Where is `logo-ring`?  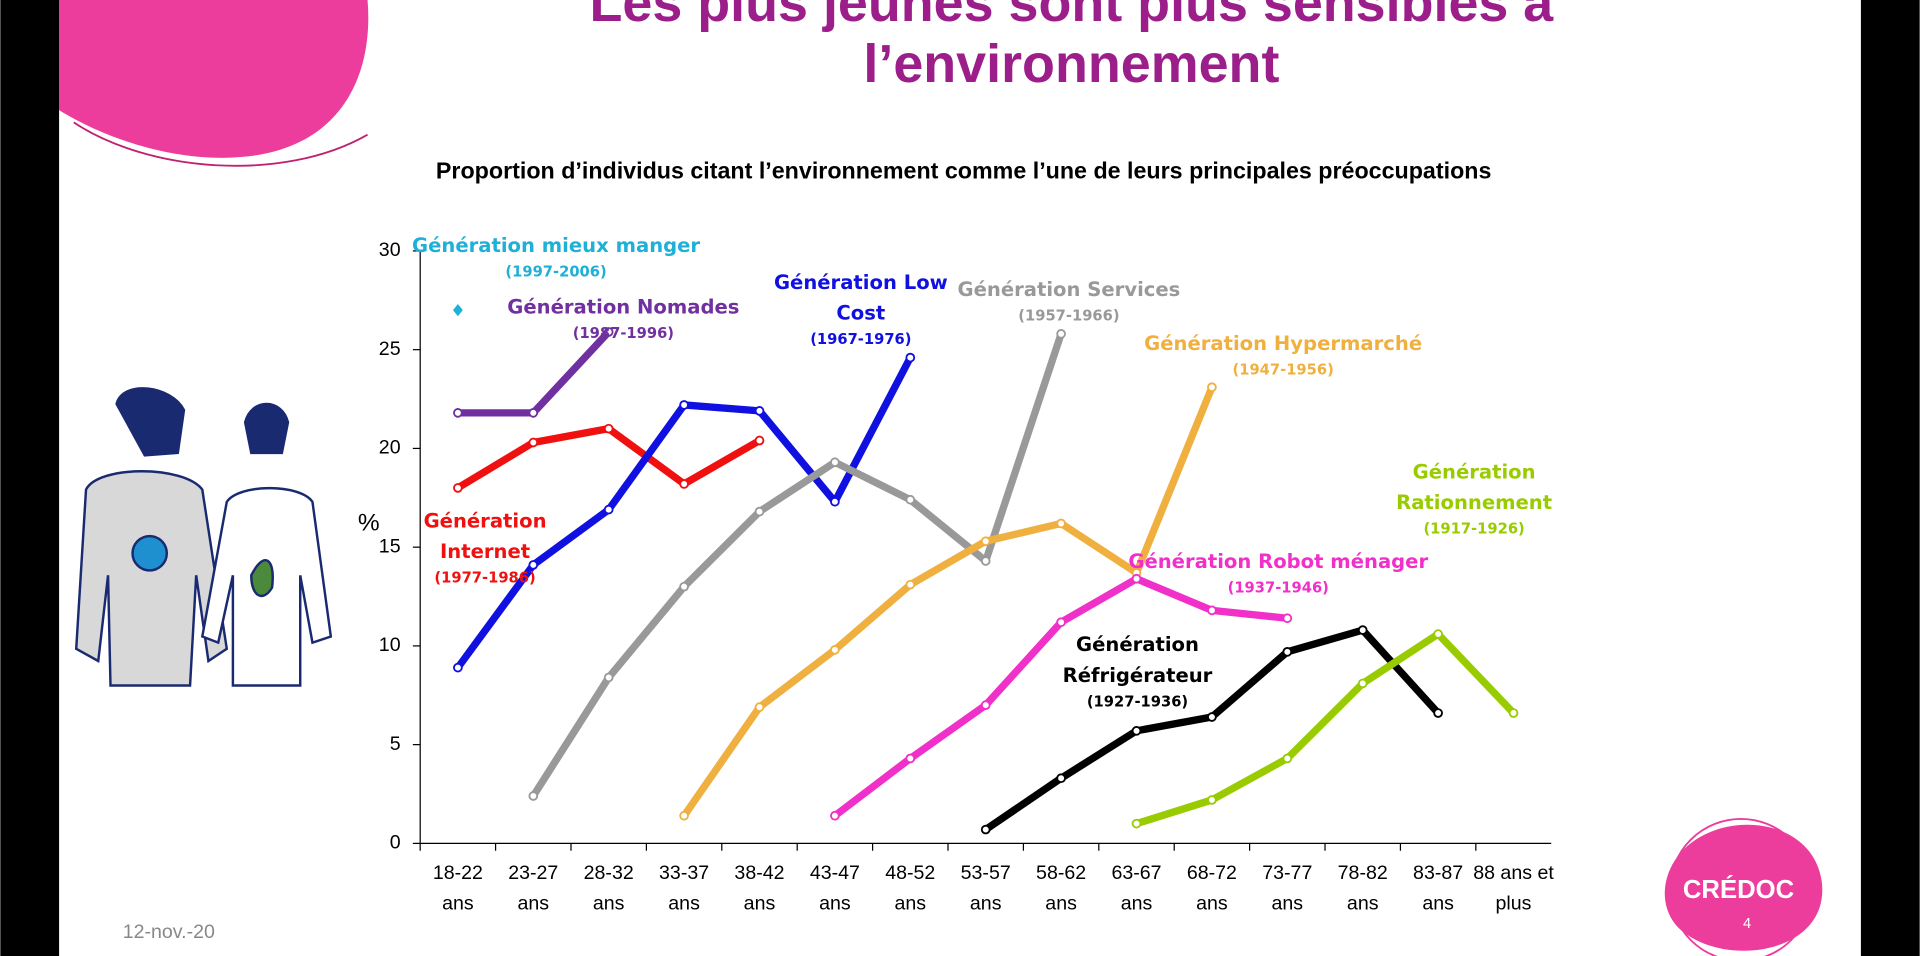
logo-ring is located at coordinates (1741, 887).